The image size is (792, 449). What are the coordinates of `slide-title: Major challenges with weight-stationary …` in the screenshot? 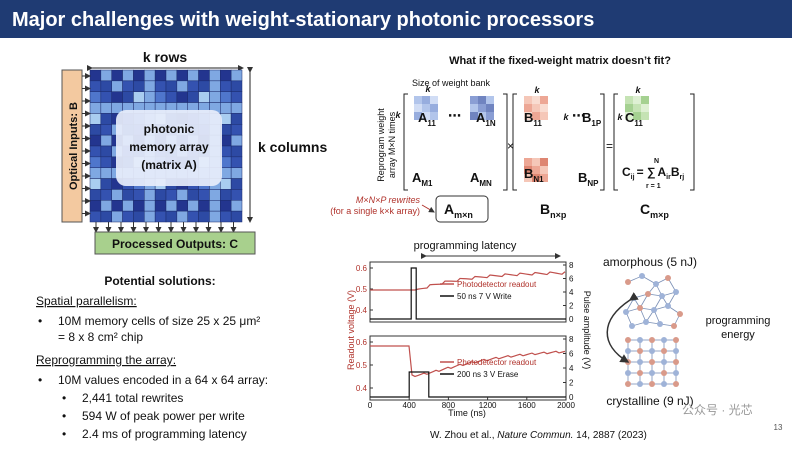 It's located at (303, 20).